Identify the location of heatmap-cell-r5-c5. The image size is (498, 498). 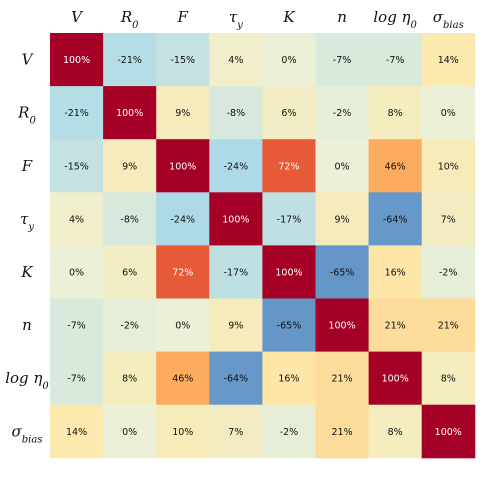
(342, 325).